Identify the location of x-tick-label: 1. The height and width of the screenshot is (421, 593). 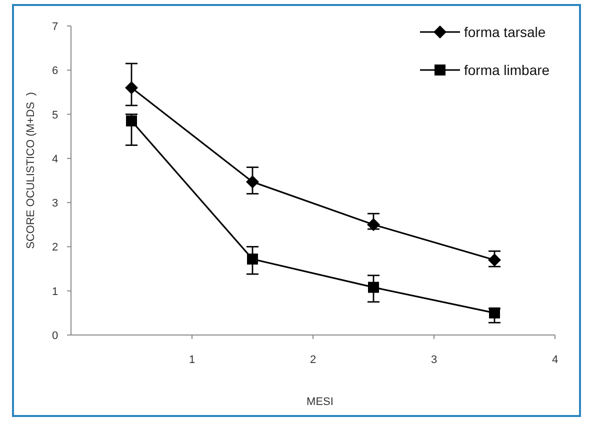
(192, 360).